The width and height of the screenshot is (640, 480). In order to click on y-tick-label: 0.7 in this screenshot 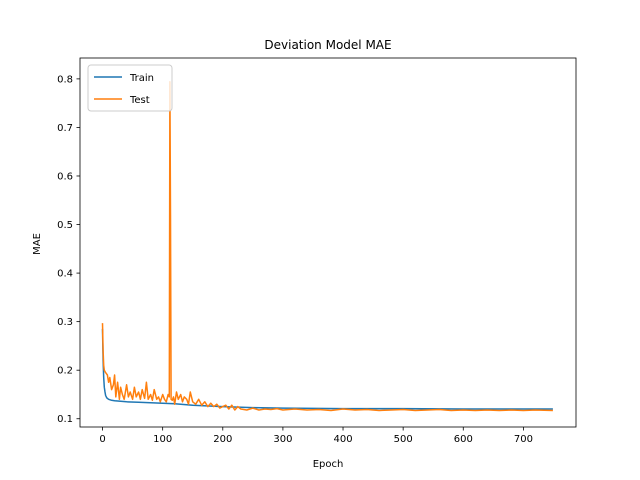, I will do `click(65, 128)`.